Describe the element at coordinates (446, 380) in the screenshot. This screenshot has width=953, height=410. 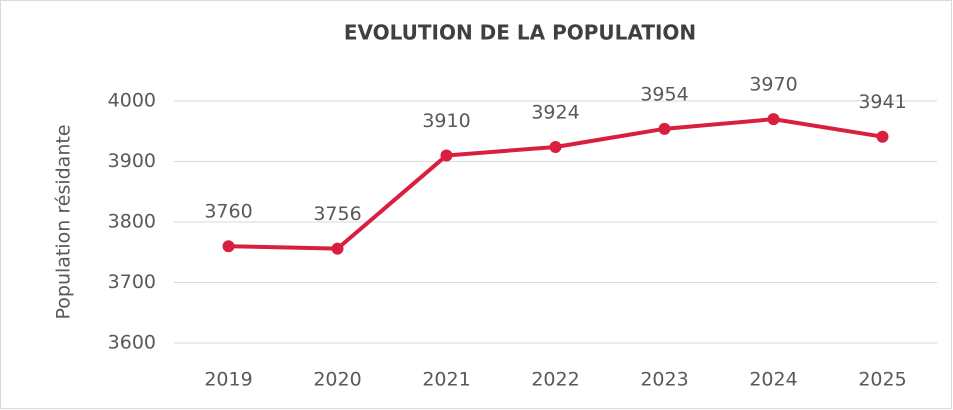
I see `x-tick-label: 2021` at that location.